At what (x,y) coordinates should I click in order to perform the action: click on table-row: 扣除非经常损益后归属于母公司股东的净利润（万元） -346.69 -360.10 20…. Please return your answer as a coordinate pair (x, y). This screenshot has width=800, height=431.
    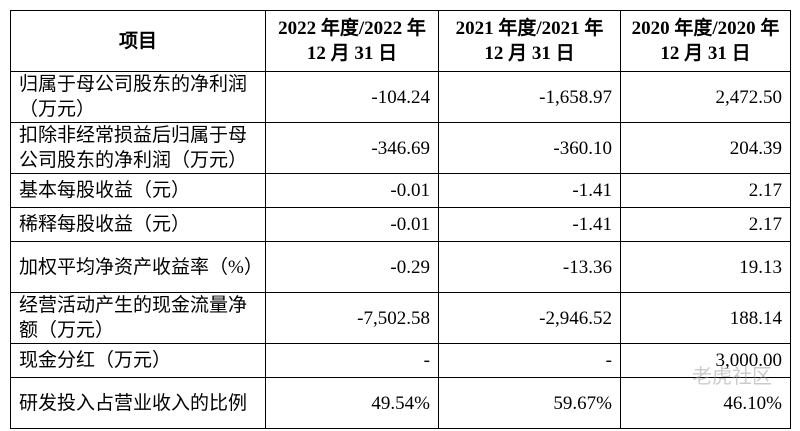
    Looking at the image, I should click on (400, 148).